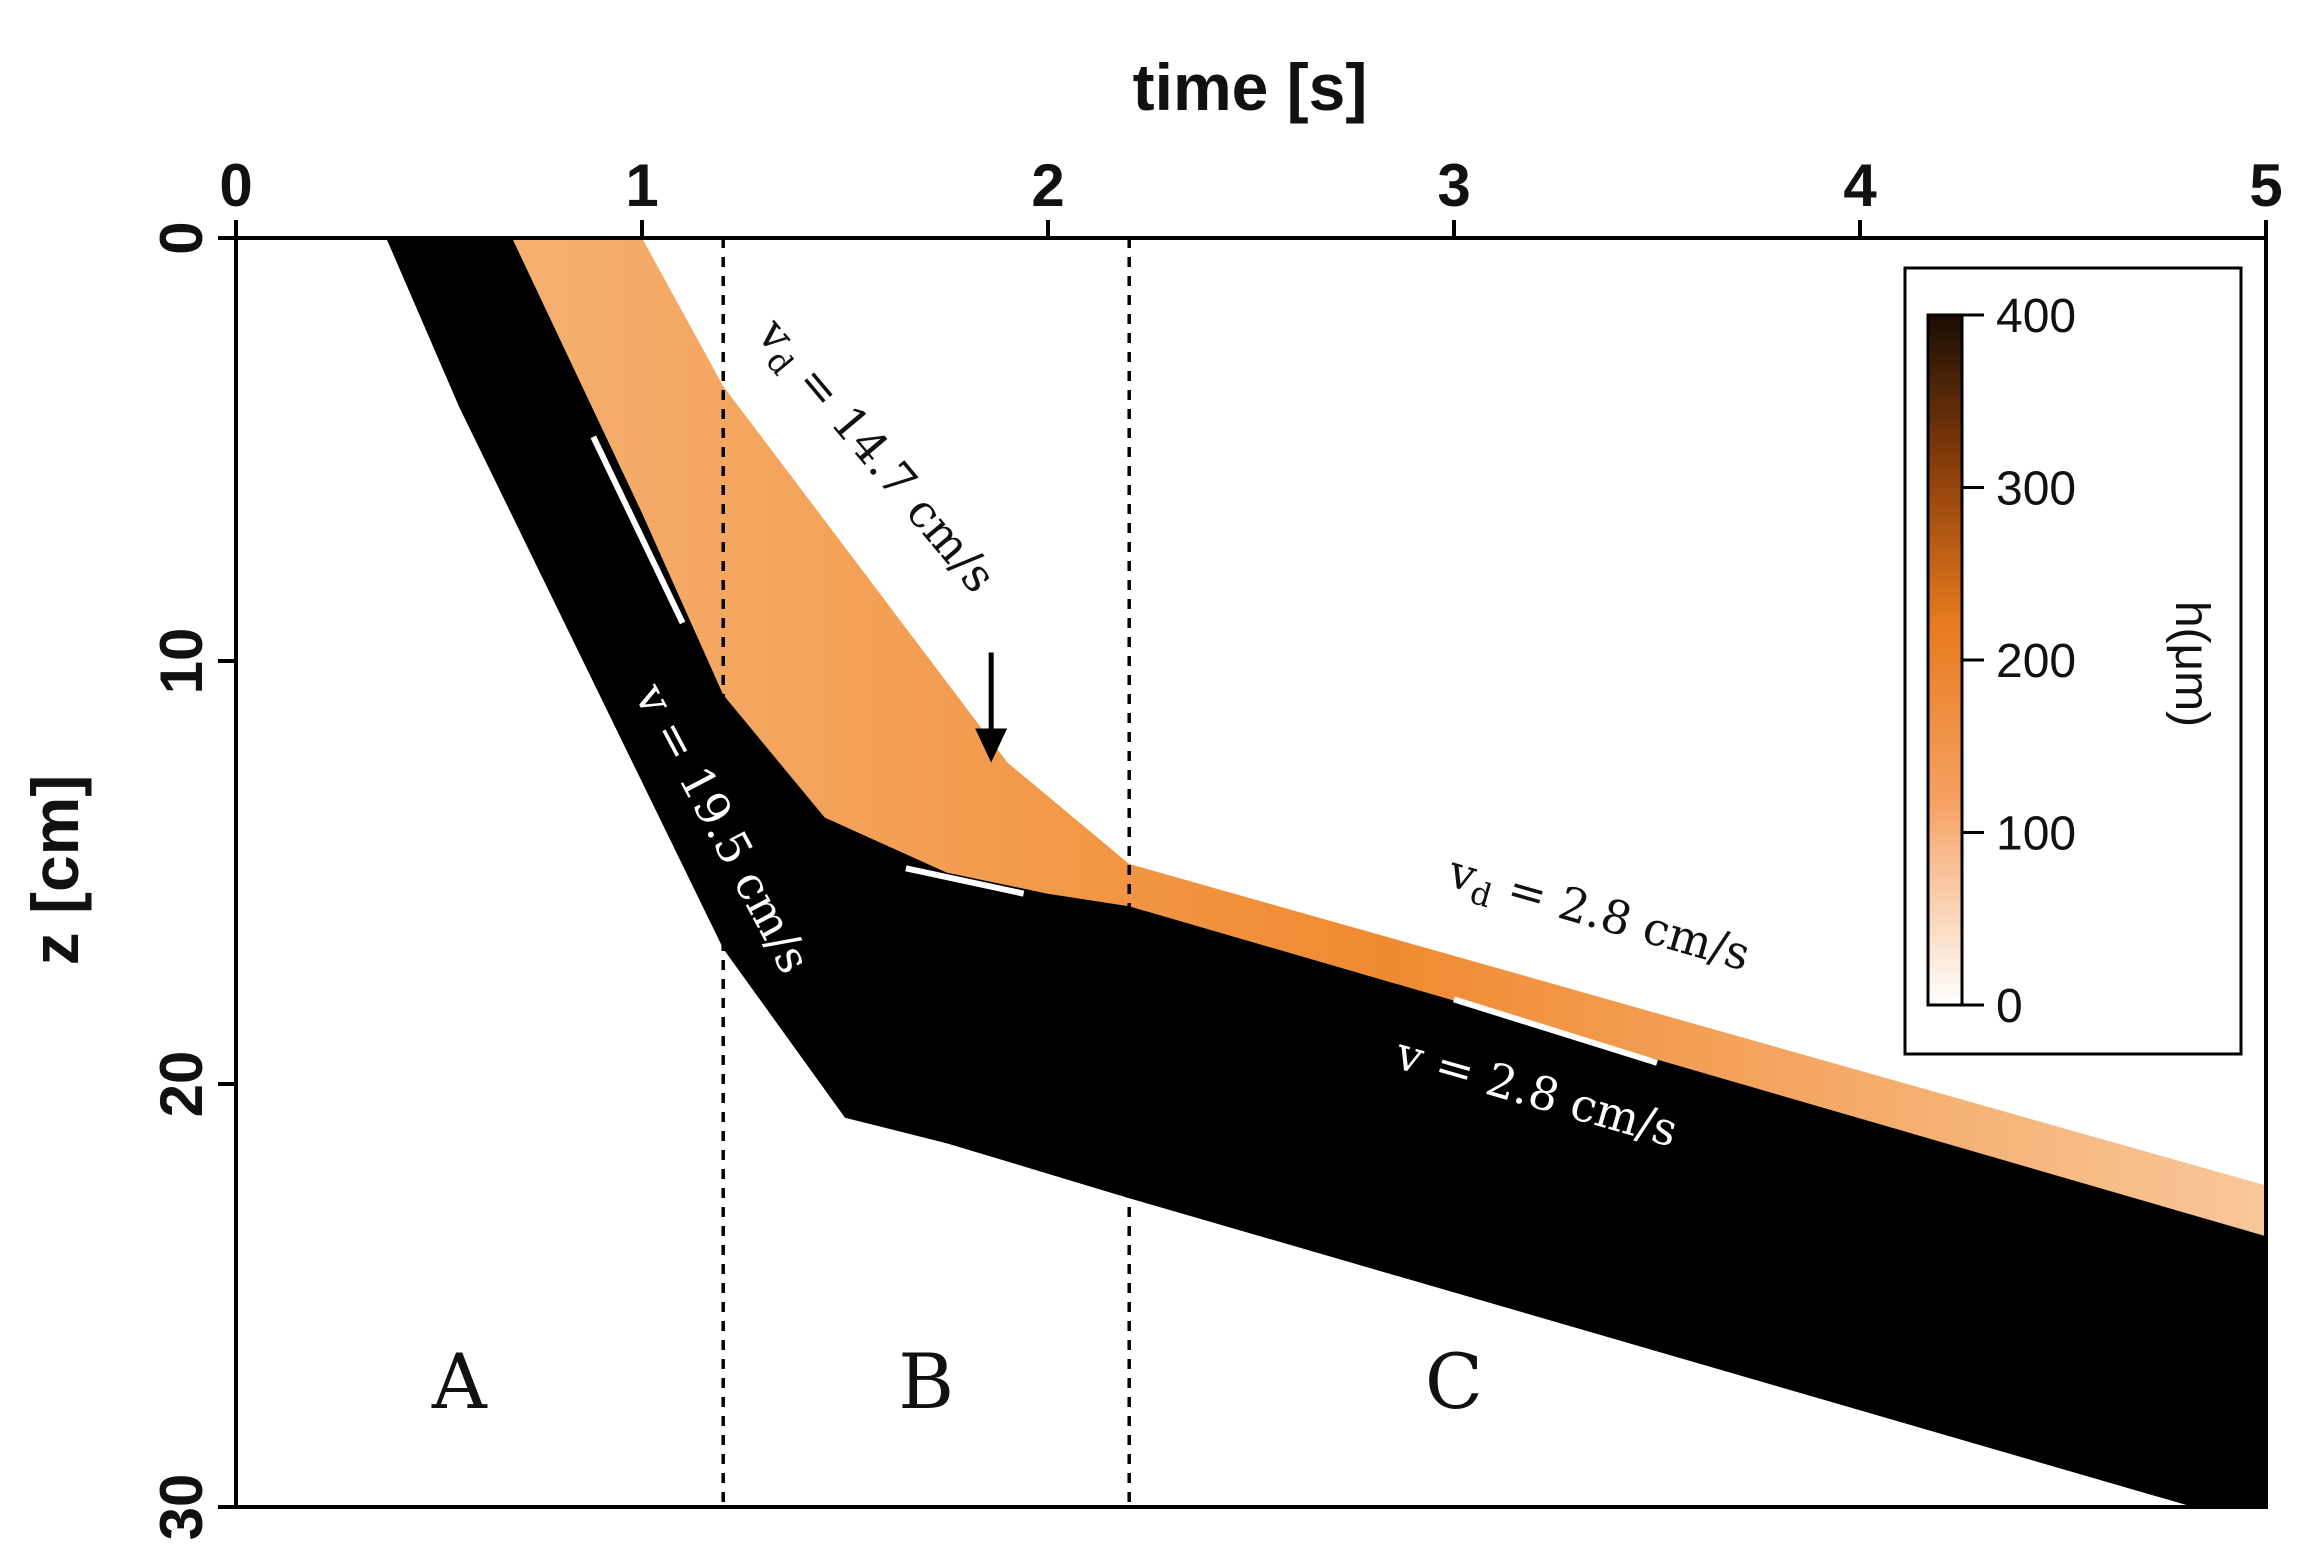 Image resolution: width=2313 pixels, height=1567 pixels. I want to click on region-label-a: A, so click(459, 1381).